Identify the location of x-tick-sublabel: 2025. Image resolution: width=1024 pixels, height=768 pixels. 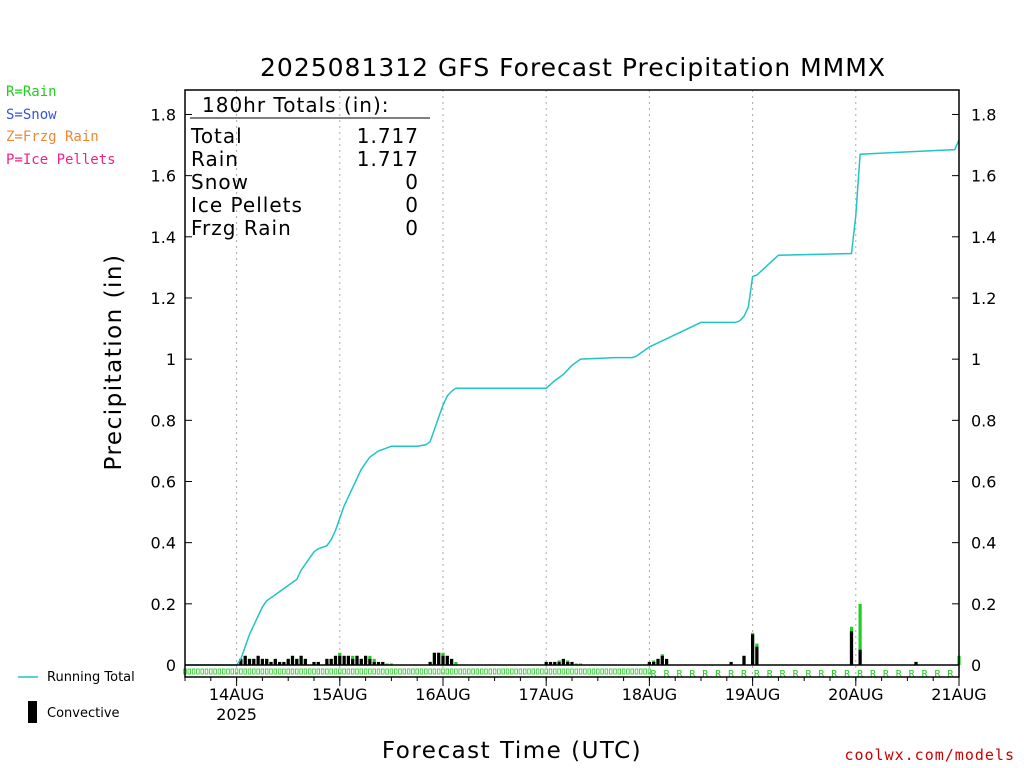
(236, 714).